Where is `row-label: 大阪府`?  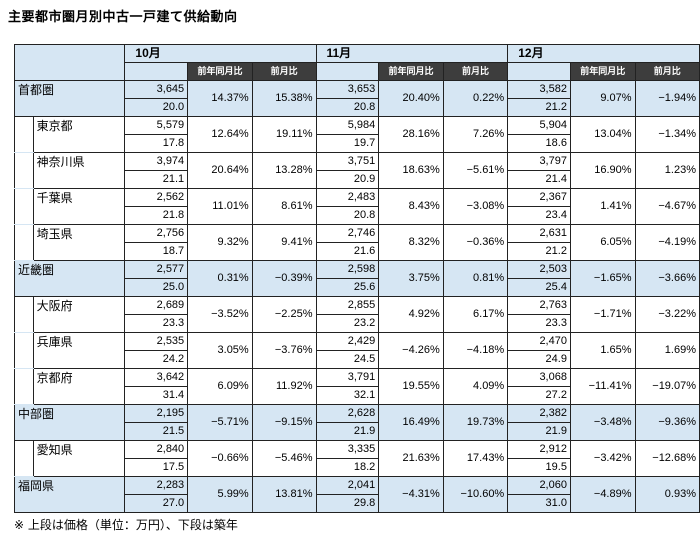 row-label: 大阪府 is located at coordinates (79, 314).